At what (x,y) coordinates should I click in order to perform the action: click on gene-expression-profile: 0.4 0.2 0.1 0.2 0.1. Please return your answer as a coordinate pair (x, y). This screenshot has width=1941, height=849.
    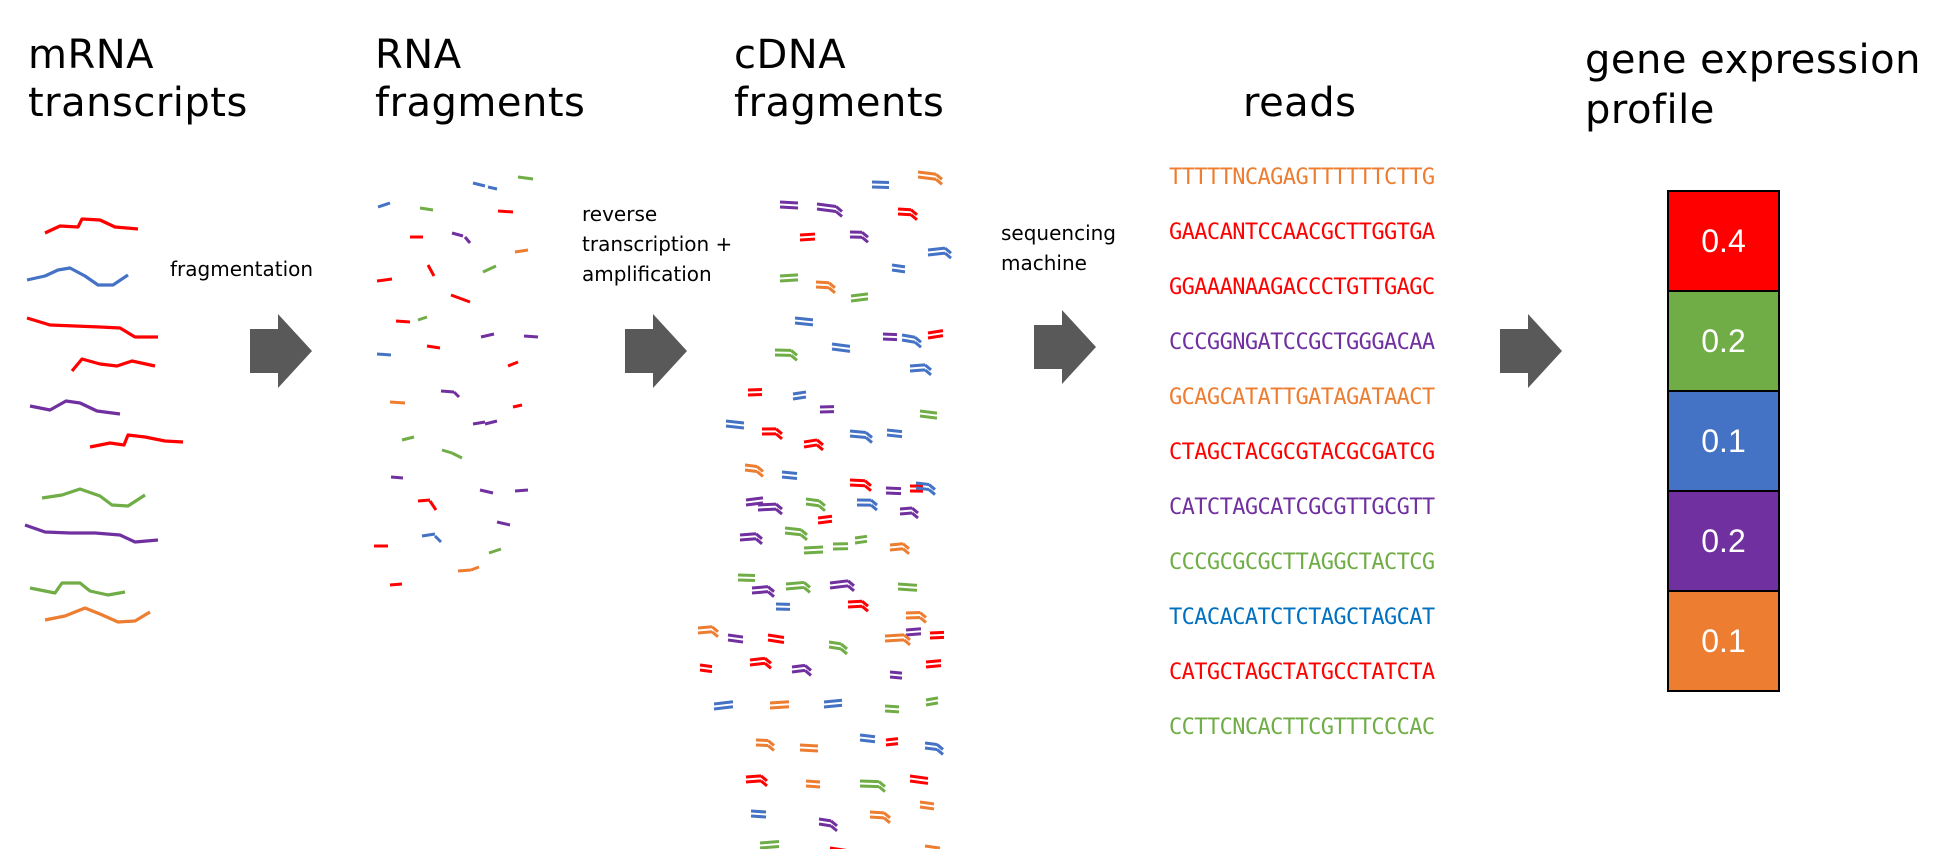
    Looking at the image, I should click on (1723, 441).